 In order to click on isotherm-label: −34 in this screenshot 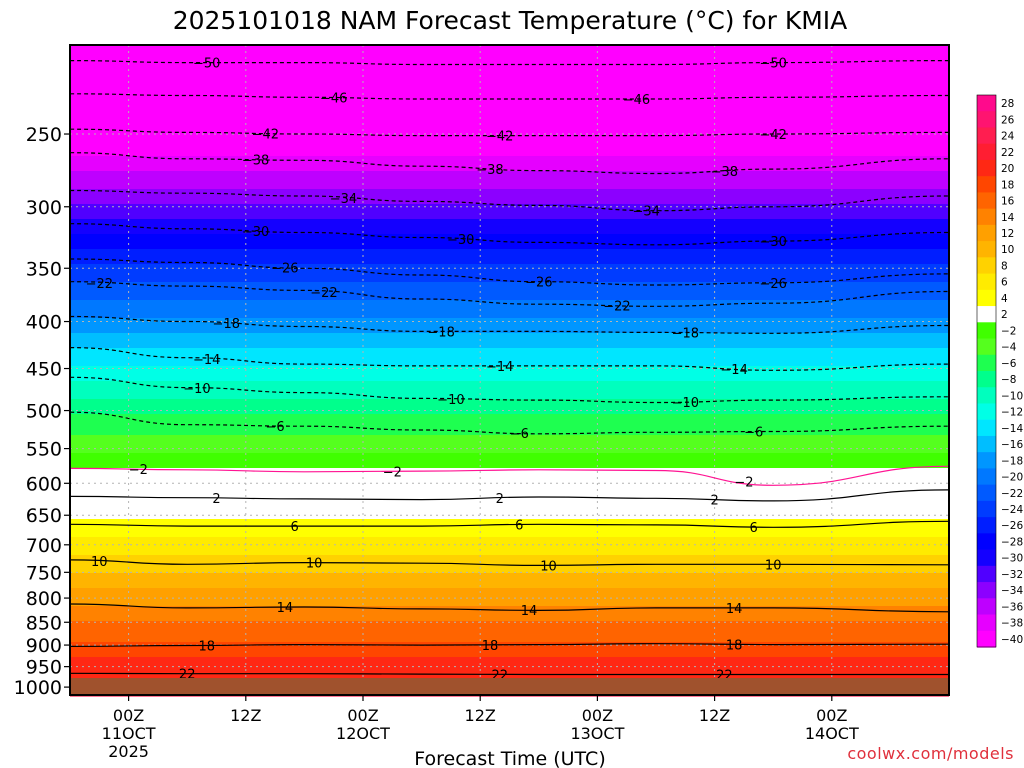, I will do `click(646, 211)`.